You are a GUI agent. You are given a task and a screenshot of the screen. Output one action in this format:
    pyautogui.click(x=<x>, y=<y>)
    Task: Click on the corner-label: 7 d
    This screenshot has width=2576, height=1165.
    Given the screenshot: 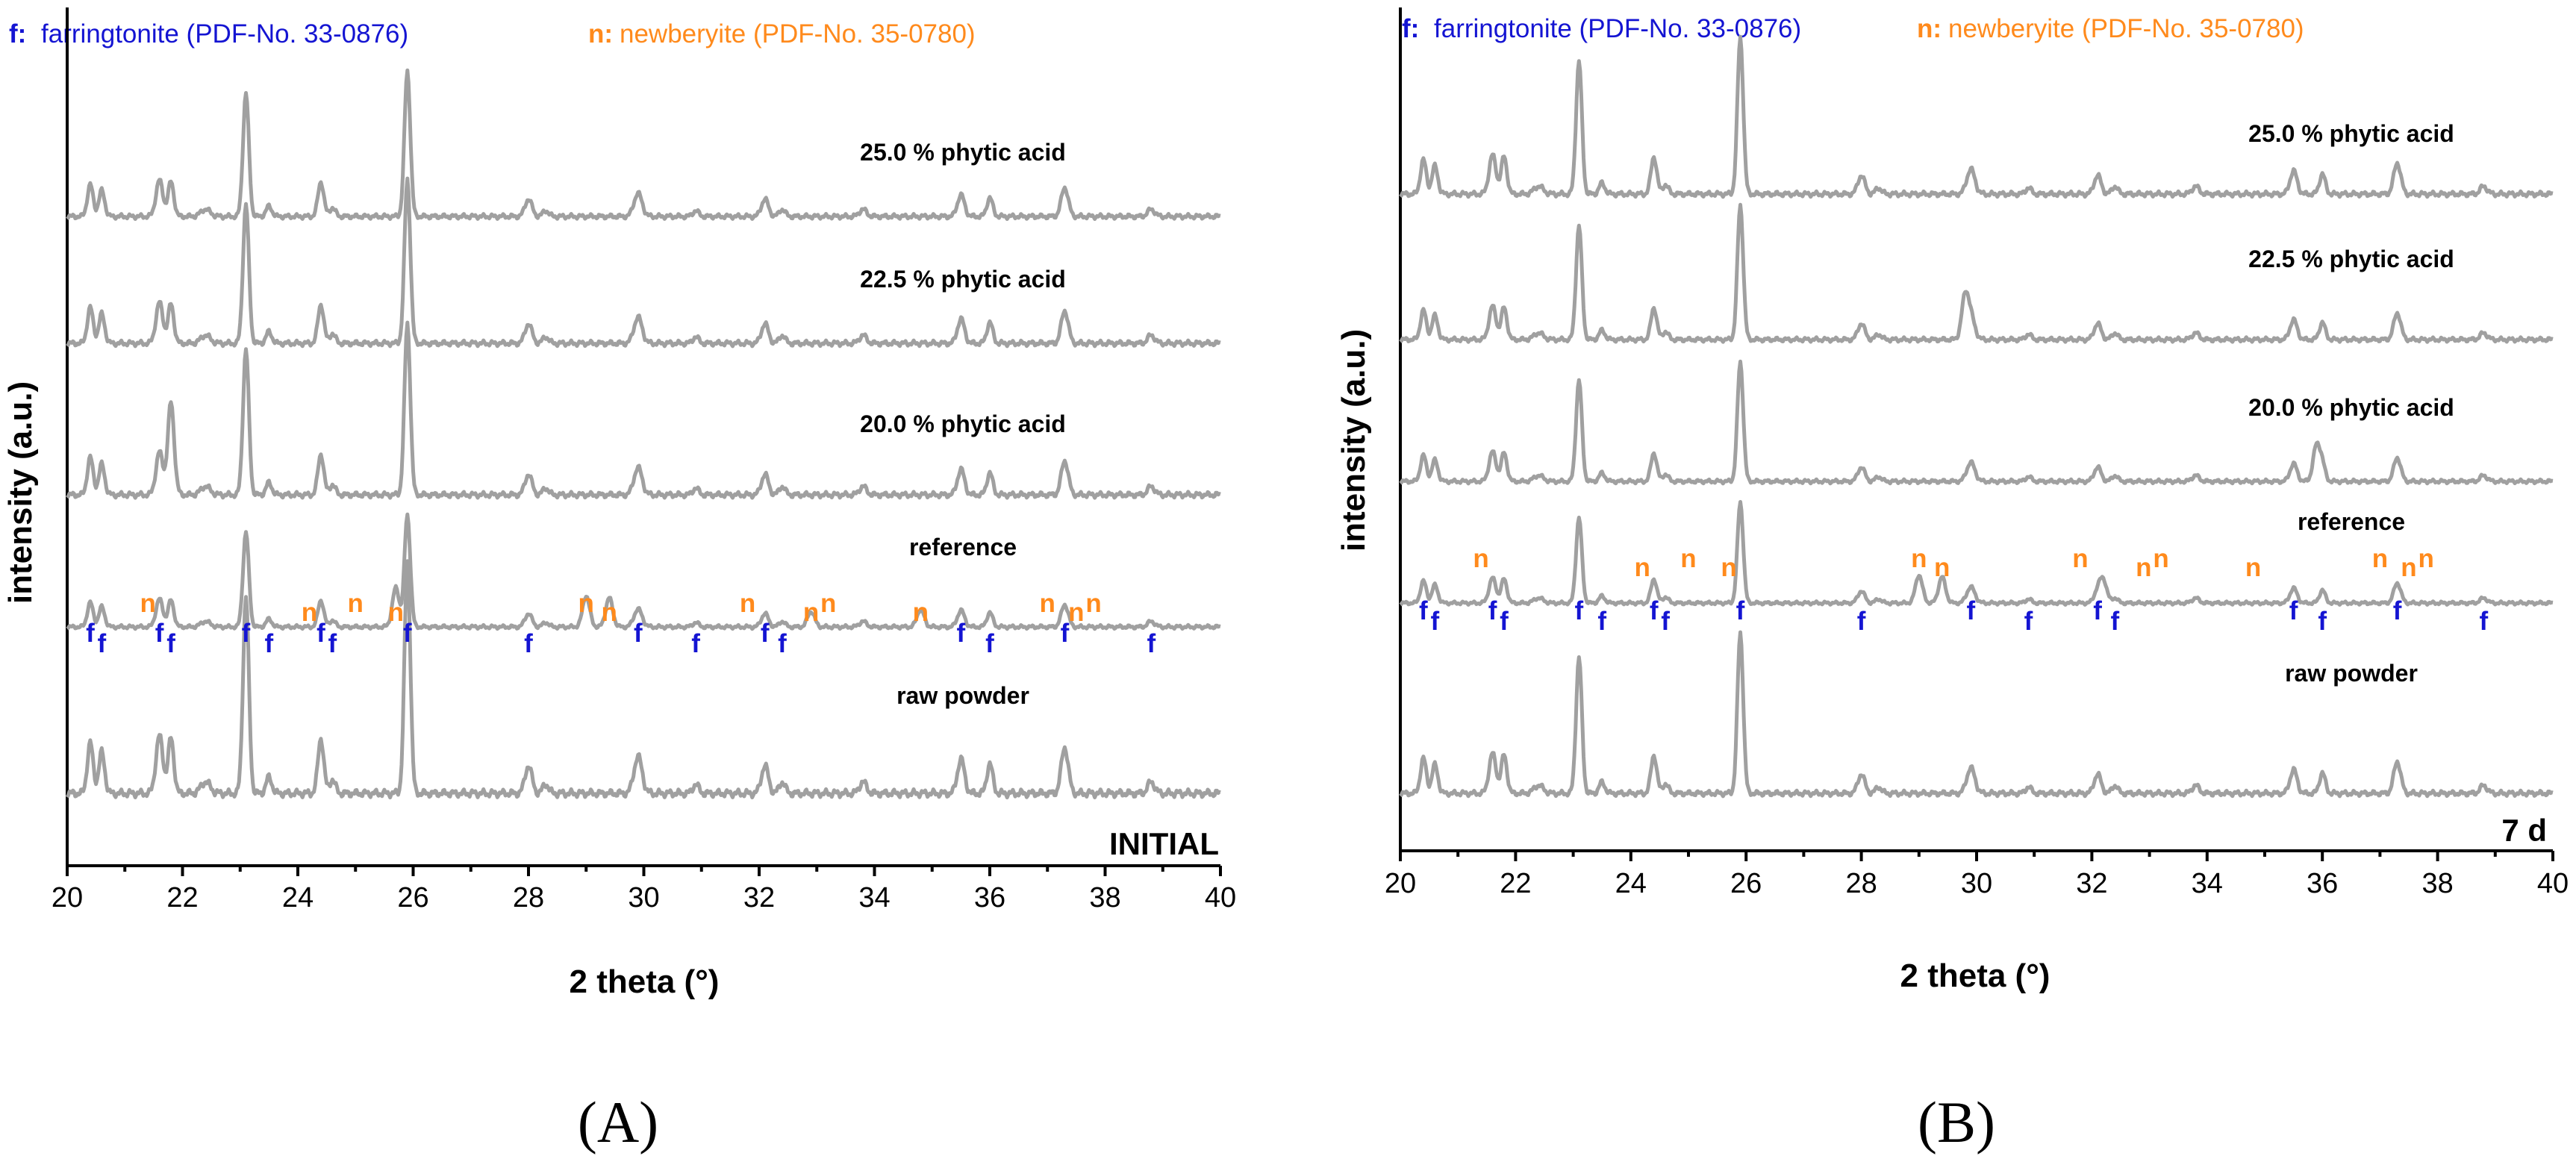 What is the action you would take?
    pyautogui.click(x=2524, y=831)
    